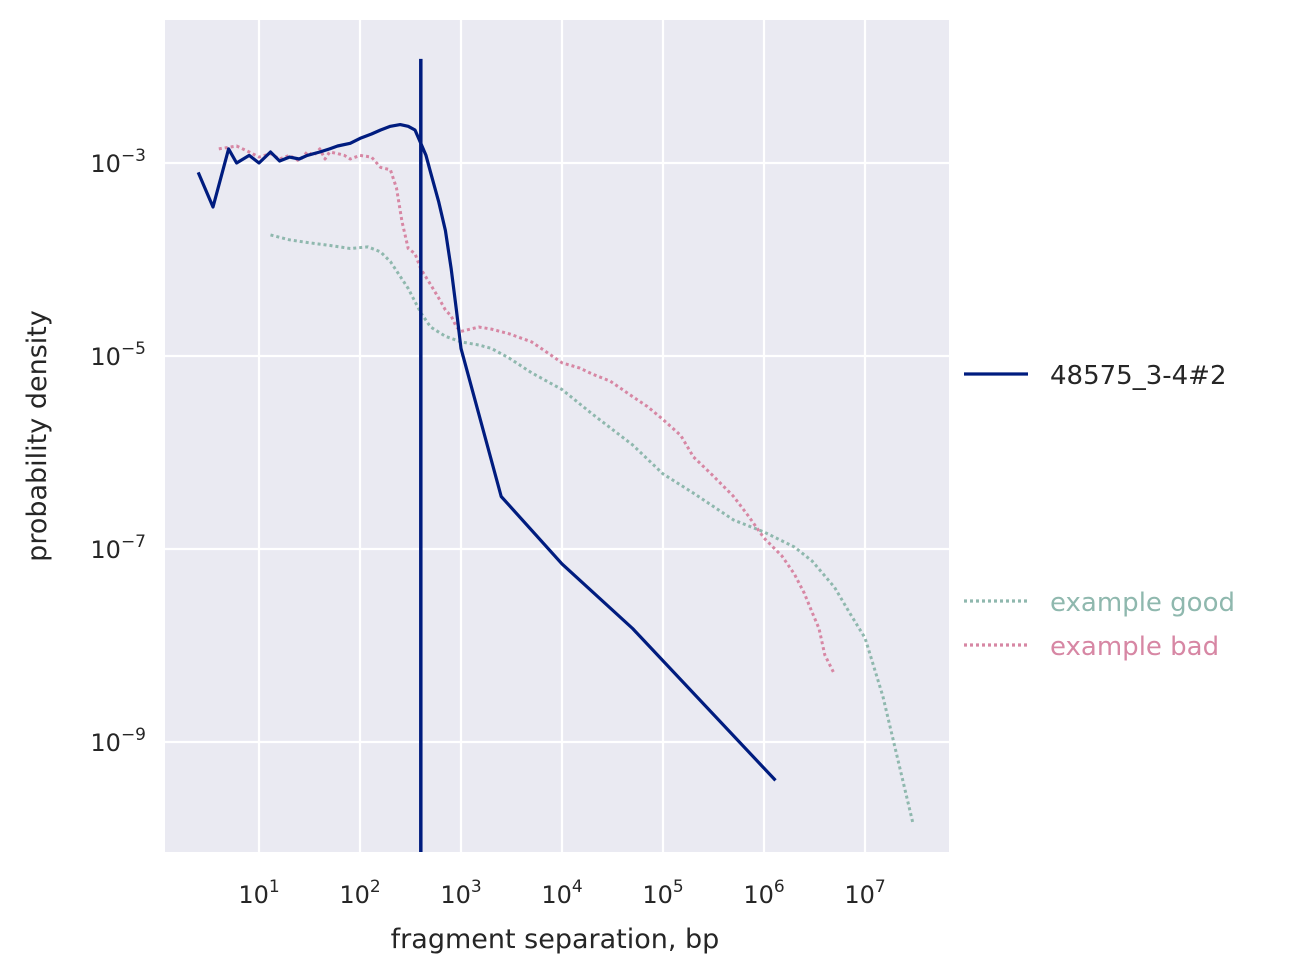 The width and height of the screenshot is (1295, 976). Describe the element at coordinates (662, 893) in the screenshot. I see `x-tick-label: 10⁵` at that location.